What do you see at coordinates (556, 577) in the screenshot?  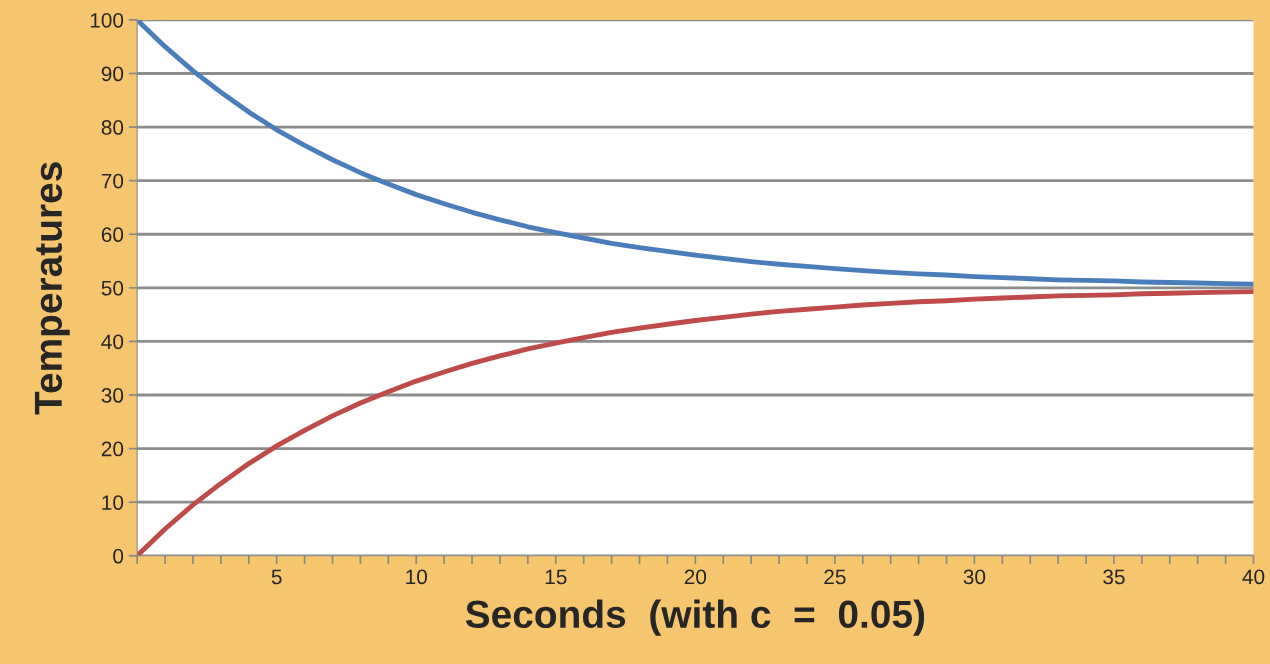 I see `x-tick-label: 15` at bounding box center [556, 577].